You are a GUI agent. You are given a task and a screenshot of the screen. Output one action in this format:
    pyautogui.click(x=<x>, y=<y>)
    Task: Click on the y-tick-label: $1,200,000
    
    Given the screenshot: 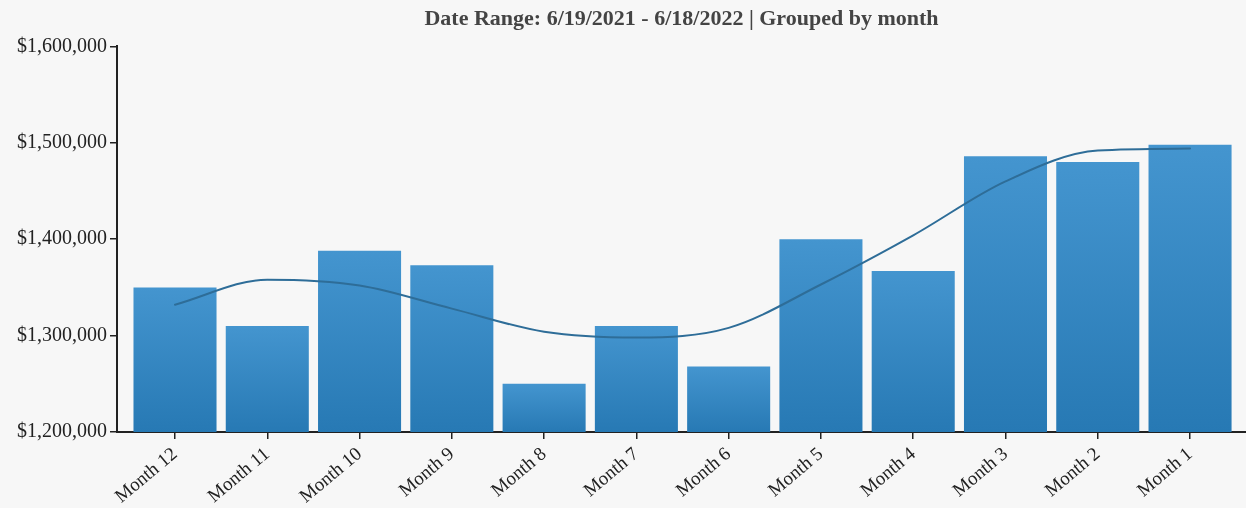 What is the action you would take?
    pyautogui.click(x=62, y=430)
    